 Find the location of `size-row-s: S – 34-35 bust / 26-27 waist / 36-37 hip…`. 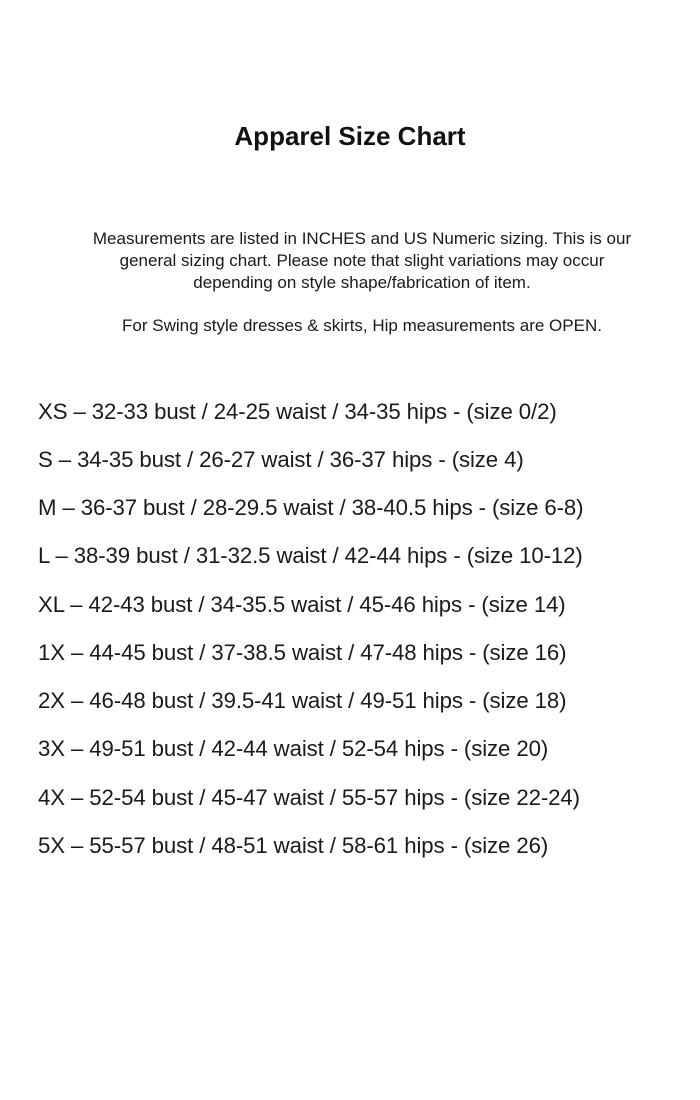

size-row-s: S – 34-35 bust / 26-27 waist / 36-37 hip… is located at coordinates (281, 459).